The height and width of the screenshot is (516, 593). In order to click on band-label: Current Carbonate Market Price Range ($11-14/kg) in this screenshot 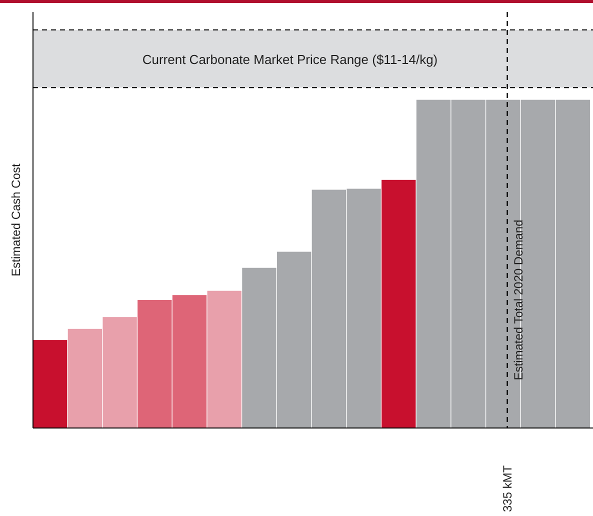, I will do `click(290, 59)`.